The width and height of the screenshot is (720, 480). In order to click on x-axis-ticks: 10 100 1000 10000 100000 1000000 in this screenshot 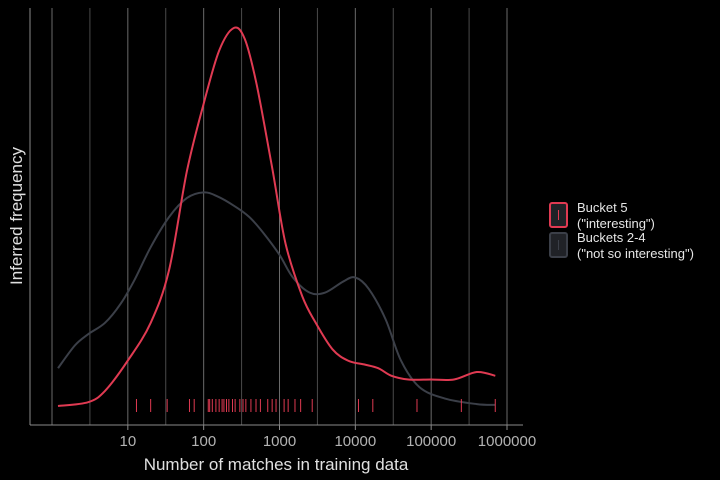, I will do `click(327, 437)`.